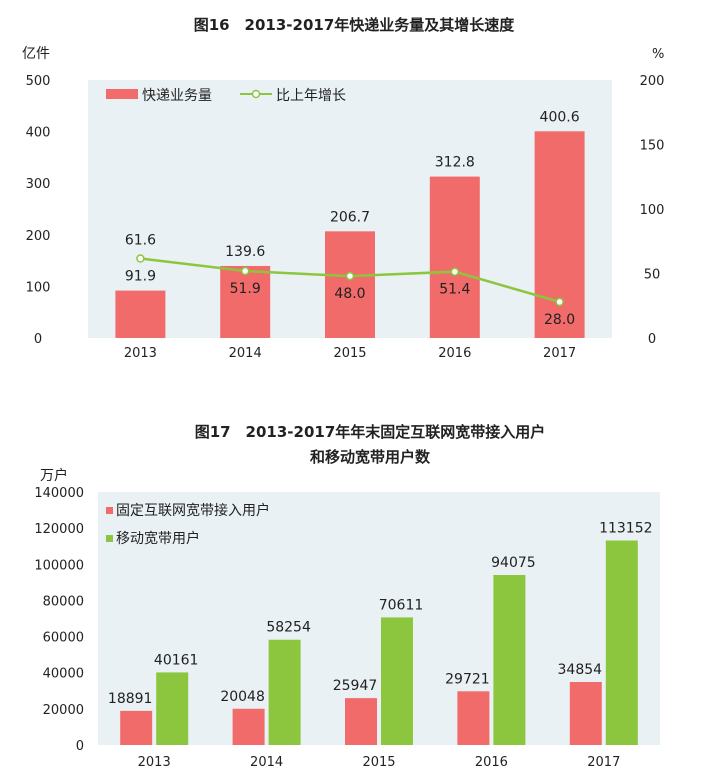  What do you see at coordinates (177, 96) in the screenshot?
I see `legend-label: 快递业务量` at bounding box center [177, 96].